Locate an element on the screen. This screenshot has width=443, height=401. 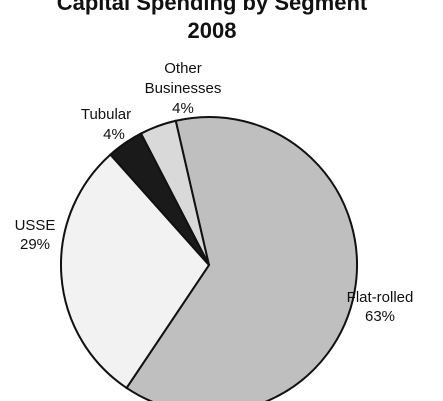
slice-label-flat-rolled-name: Flat-rolled is located at coordinates (380, 297).